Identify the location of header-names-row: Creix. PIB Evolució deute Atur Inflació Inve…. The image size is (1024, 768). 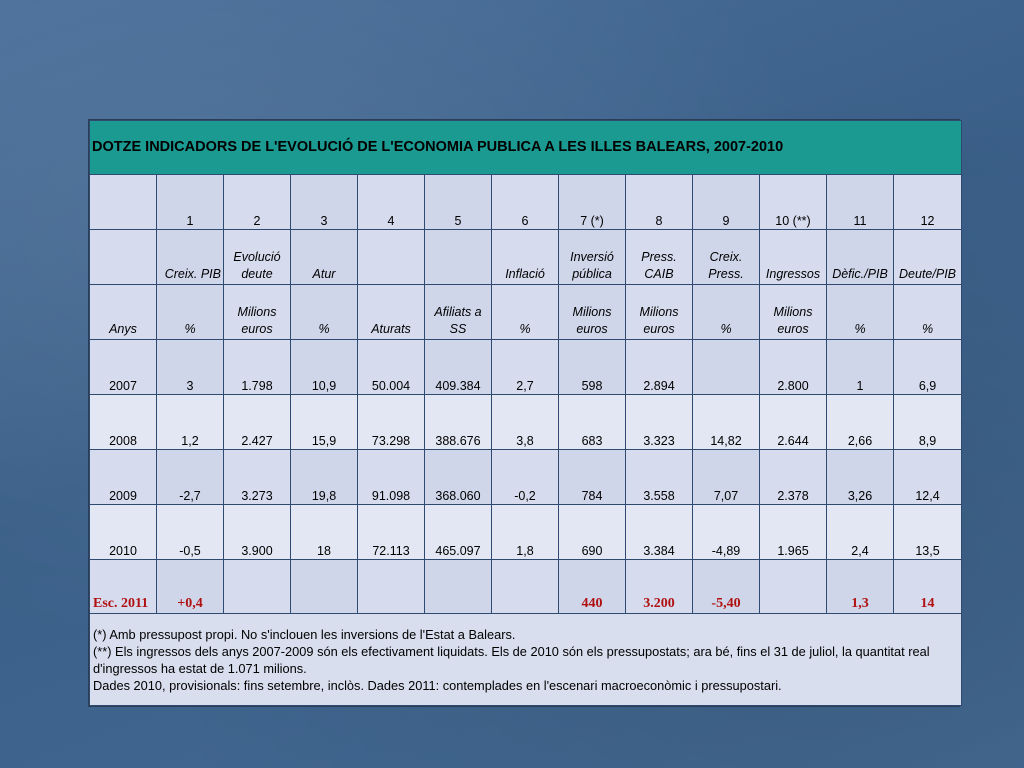
(526, 257).